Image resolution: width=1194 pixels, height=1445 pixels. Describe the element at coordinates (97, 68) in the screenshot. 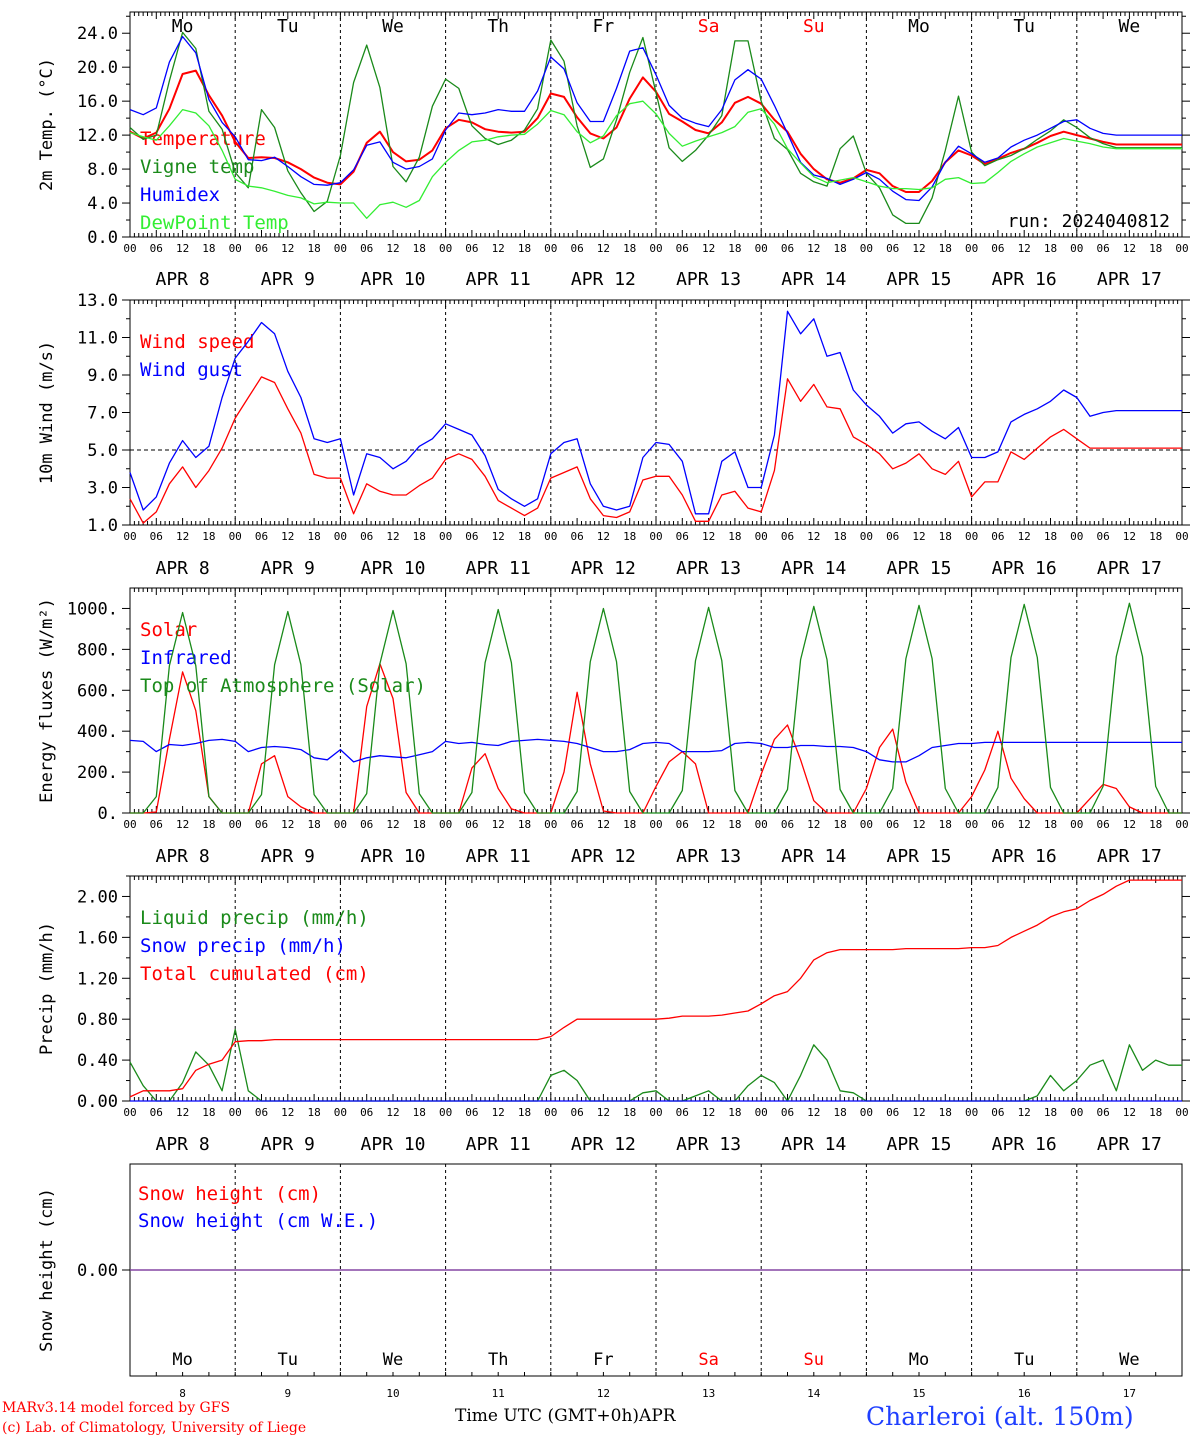

I see `y-tick-label: 20.0` at that location.